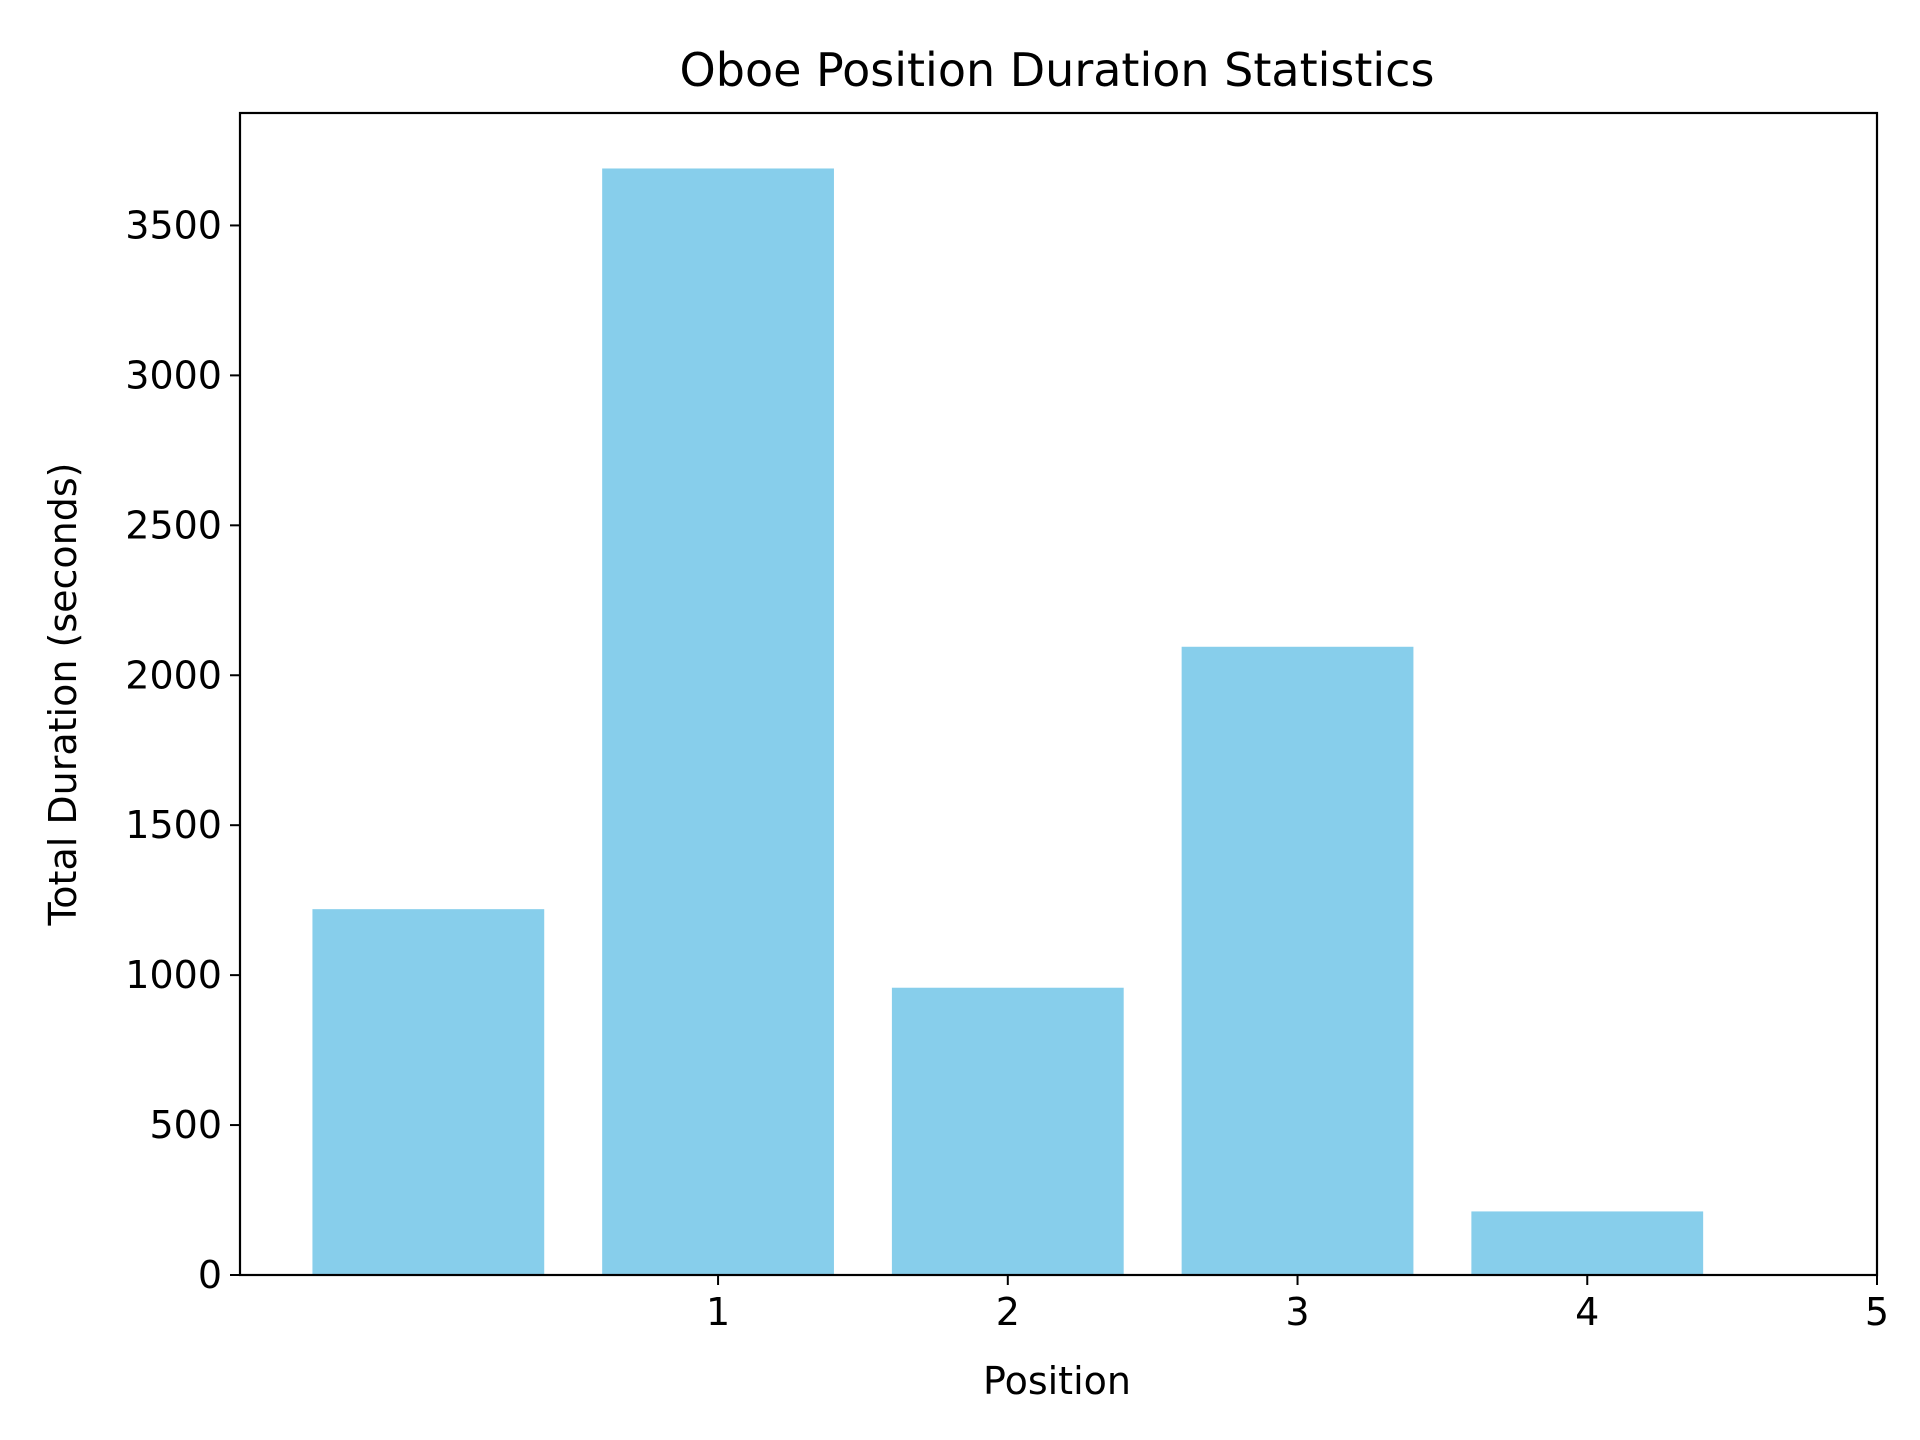  What do you see at coordinates (1008, 1312) in the screenshot?
I see `x-tick-label: 2` at bounding box center [1008, 1312].